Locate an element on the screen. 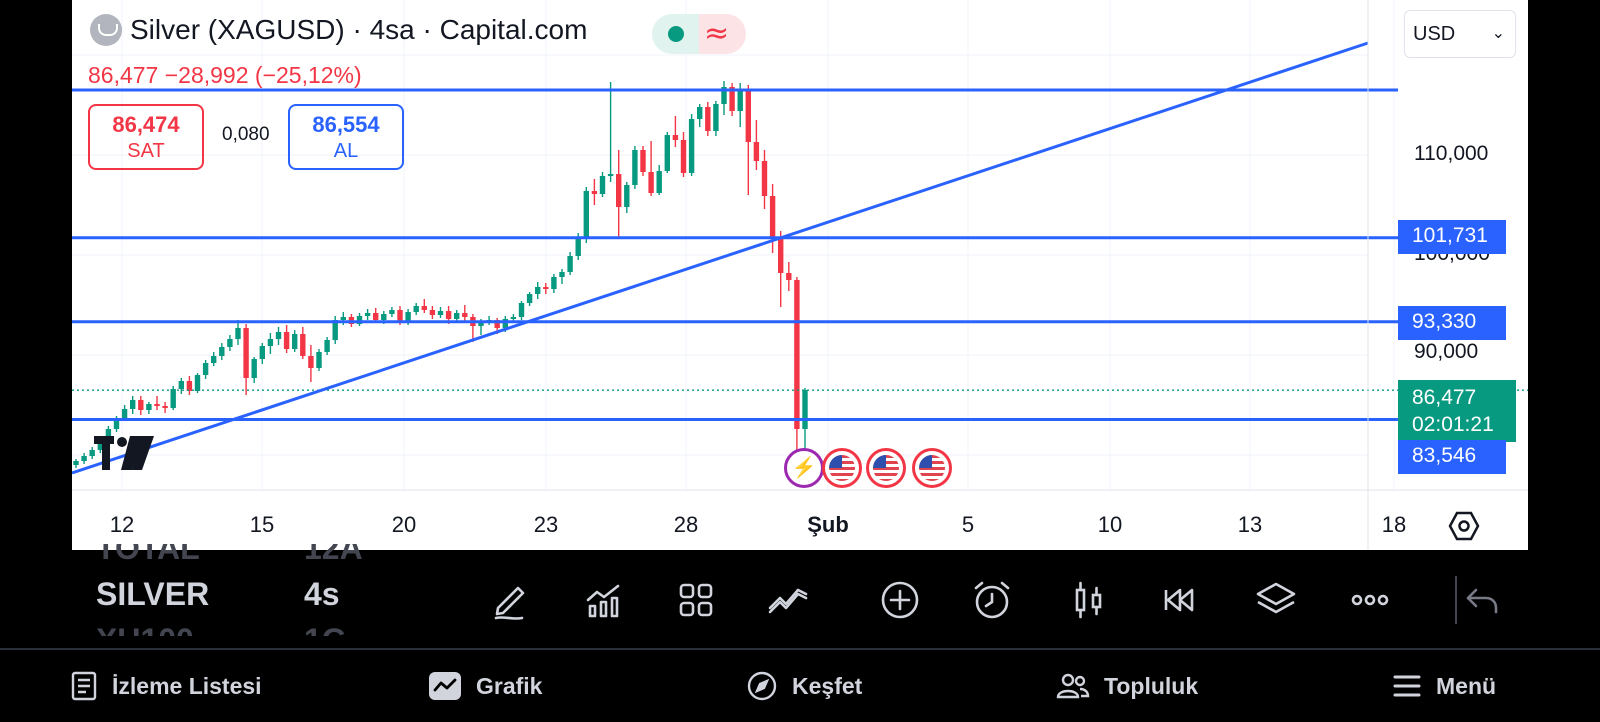 This screenshot has width=1600, height=722. symbol-legend: Silver (XAGUSD) · 4sa · Capital.com is located at coordinates (338, 30).